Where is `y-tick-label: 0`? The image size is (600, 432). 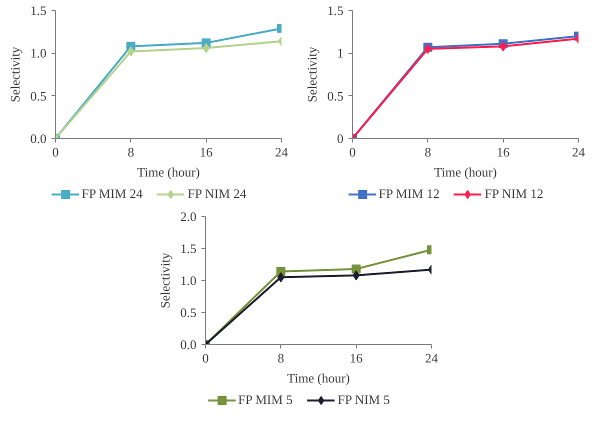
y-tick-label: 0 is located at coordinates (340, 138).